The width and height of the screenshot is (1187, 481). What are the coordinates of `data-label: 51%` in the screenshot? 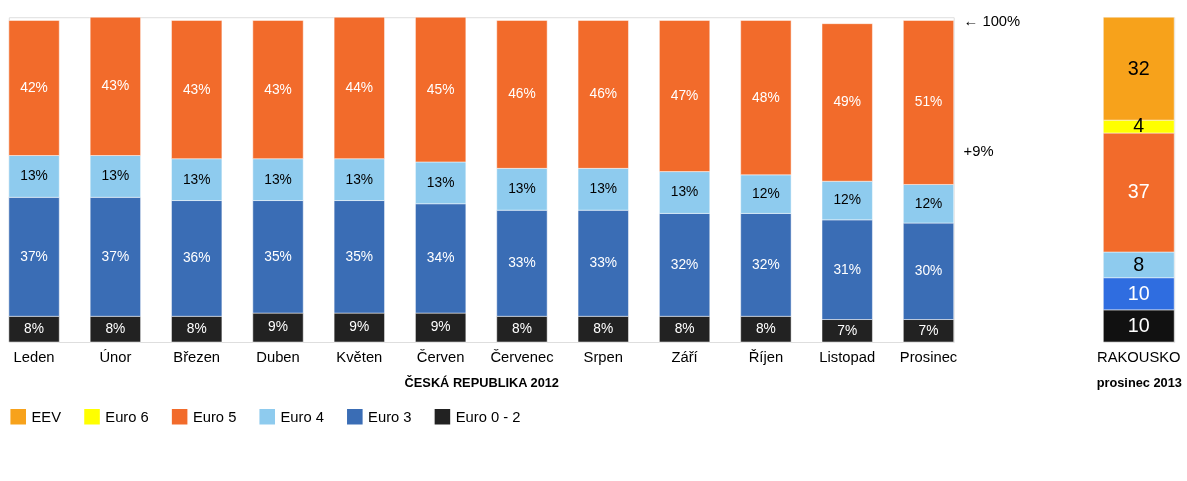 It's located at (928, 102).